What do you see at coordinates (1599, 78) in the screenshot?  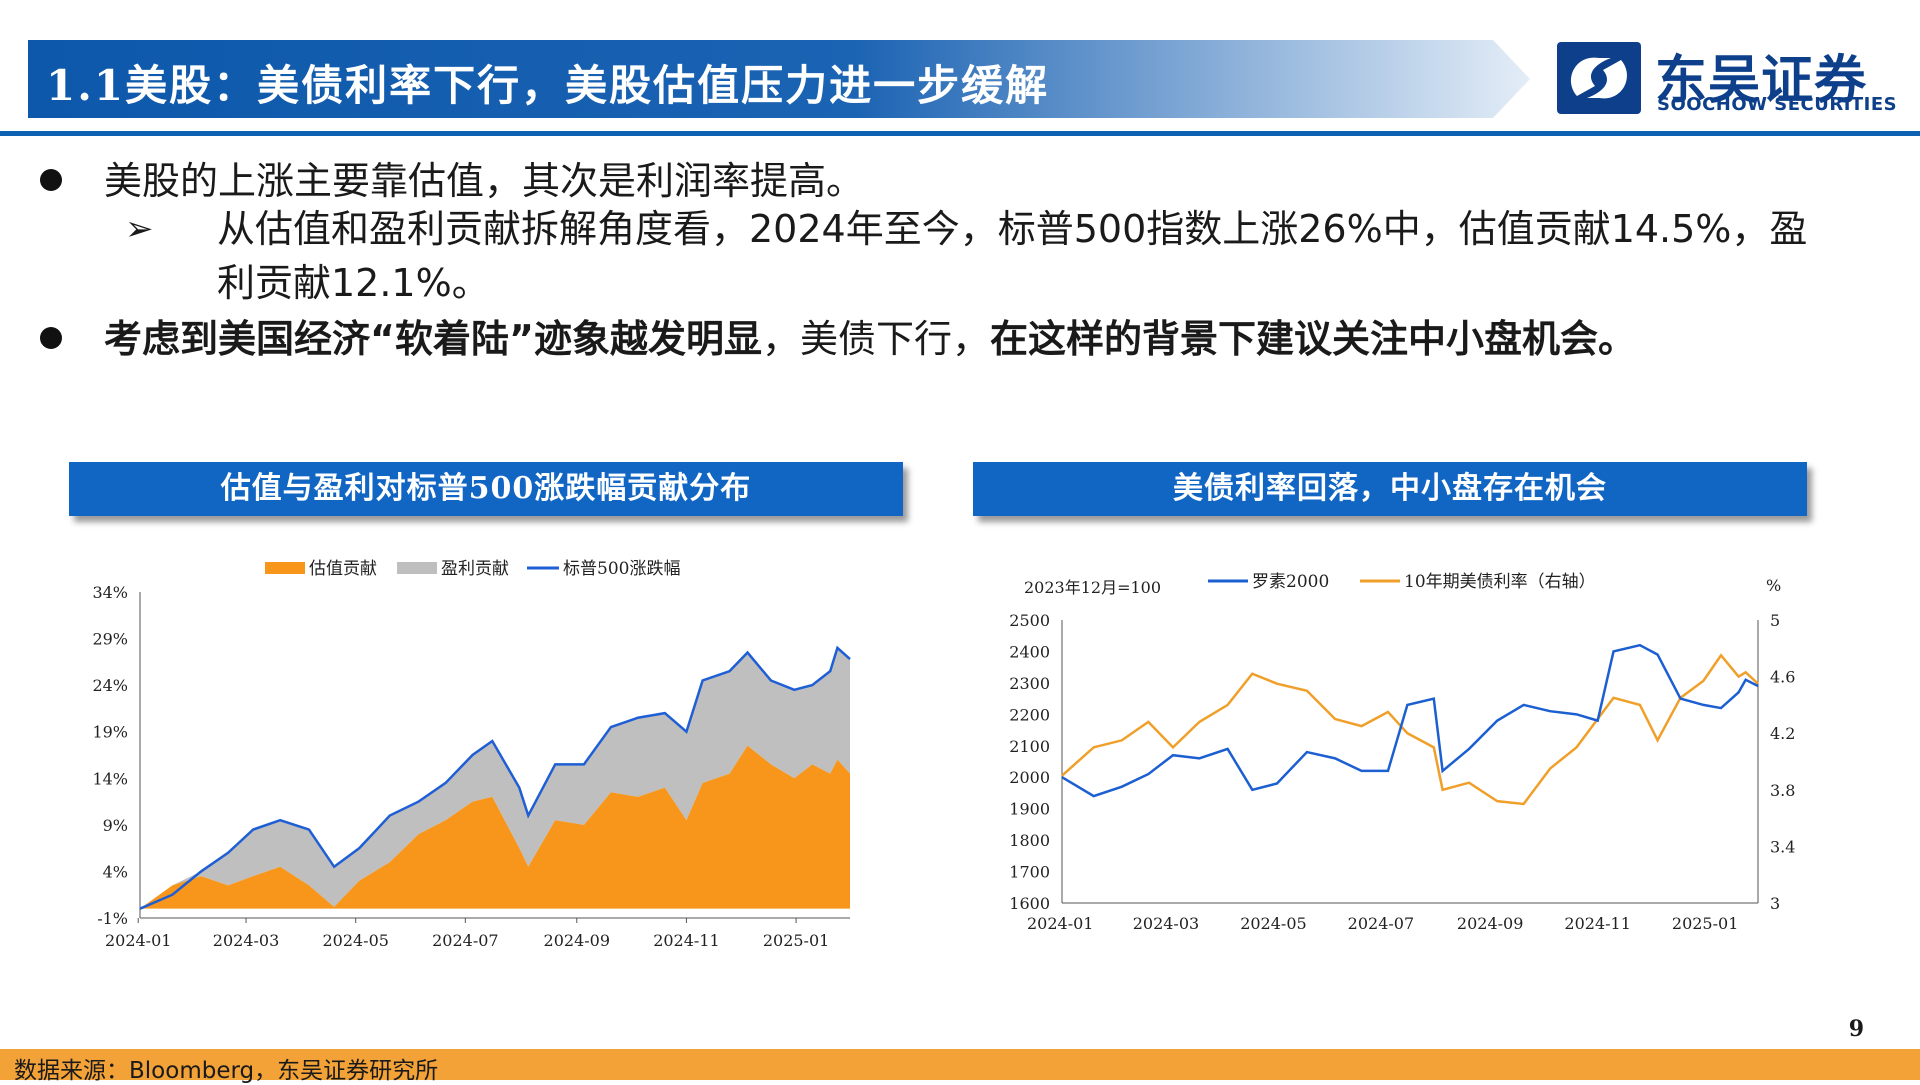 I see `soochow-logo-icon` at bounding box center [1599, 78].